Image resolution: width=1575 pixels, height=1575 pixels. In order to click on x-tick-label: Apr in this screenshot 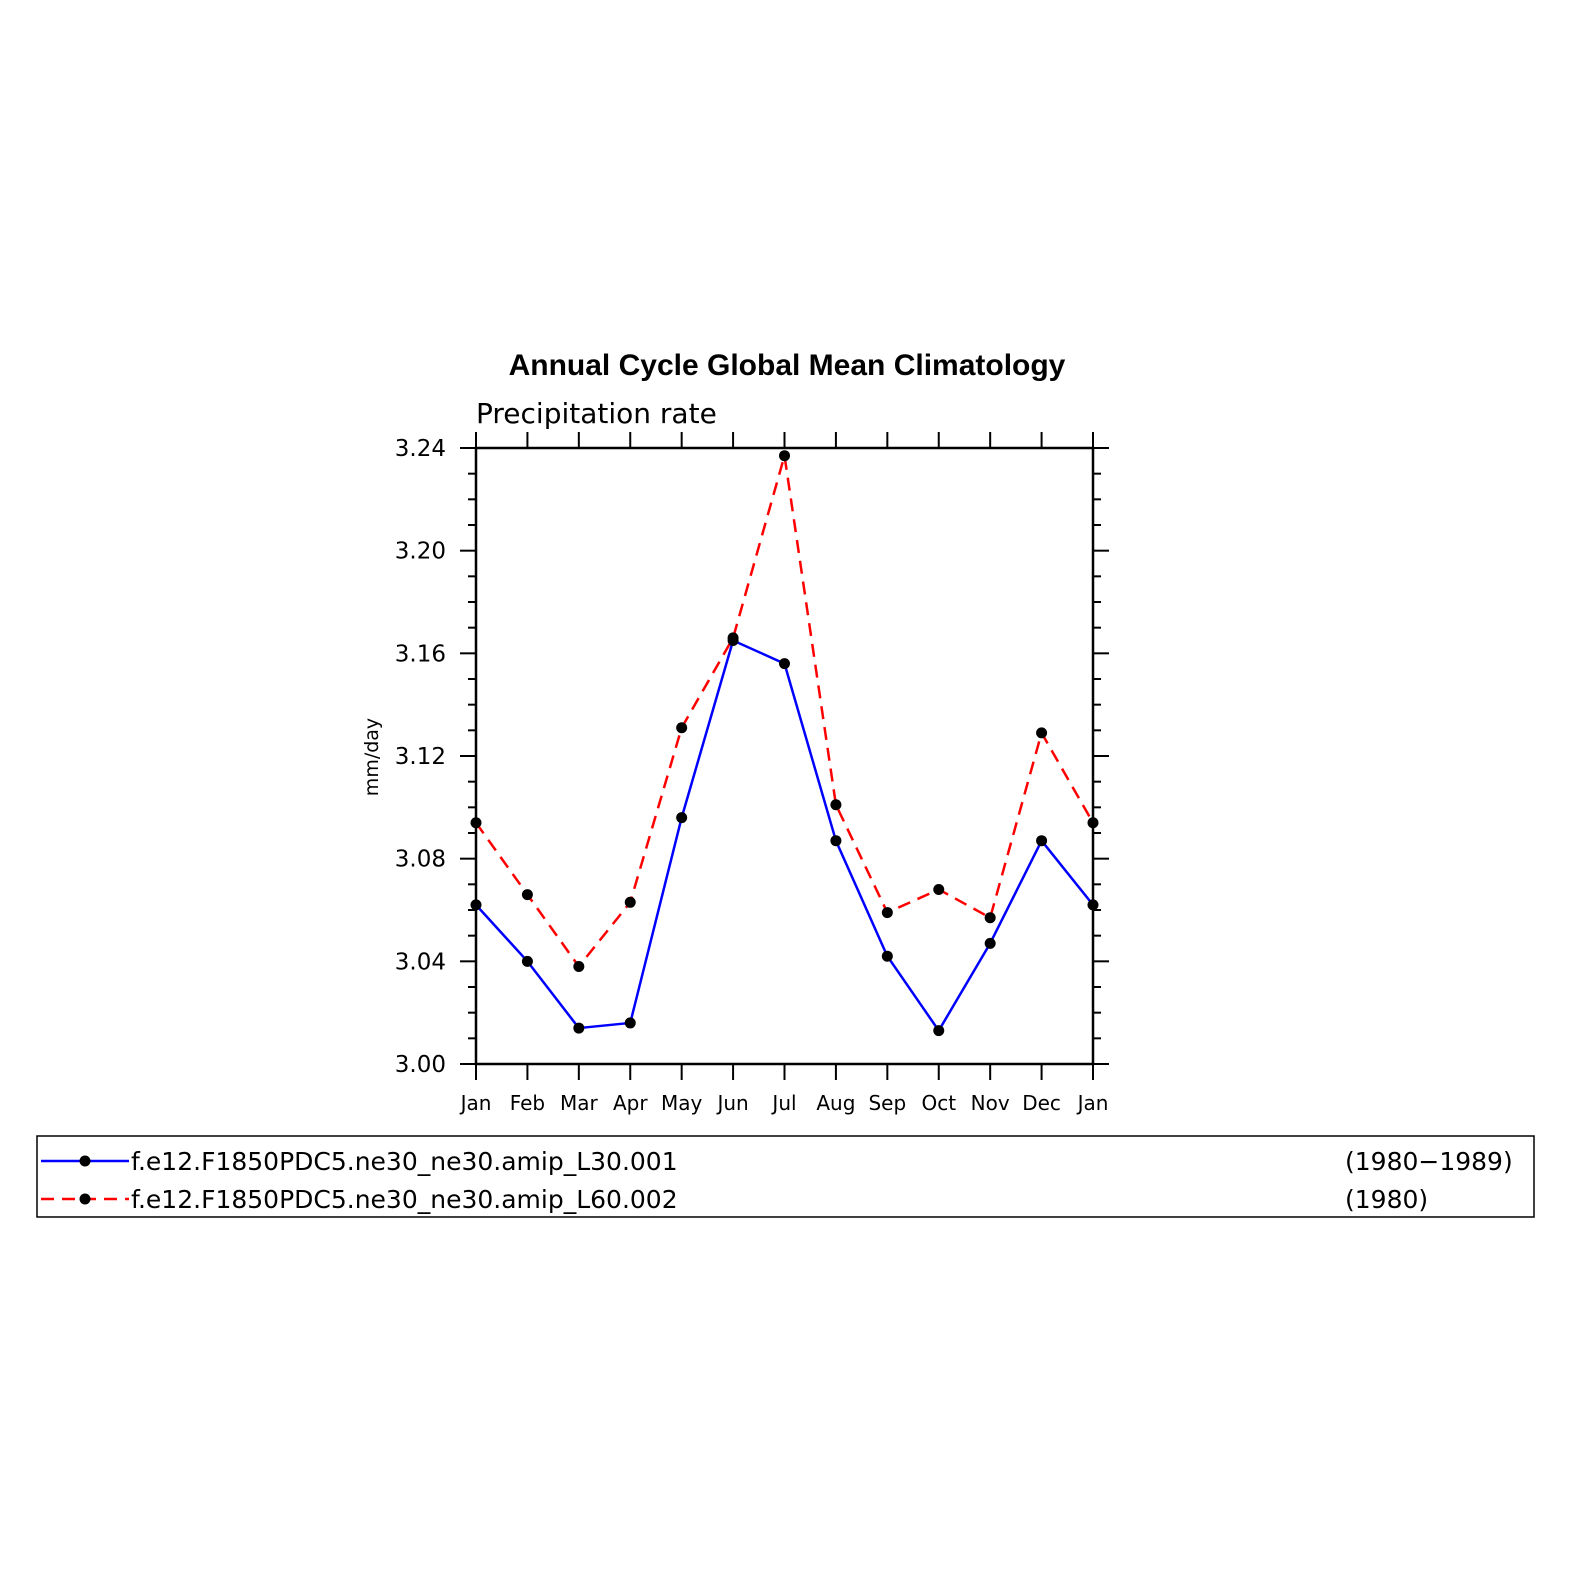, I will do `click(630, 1103)`.